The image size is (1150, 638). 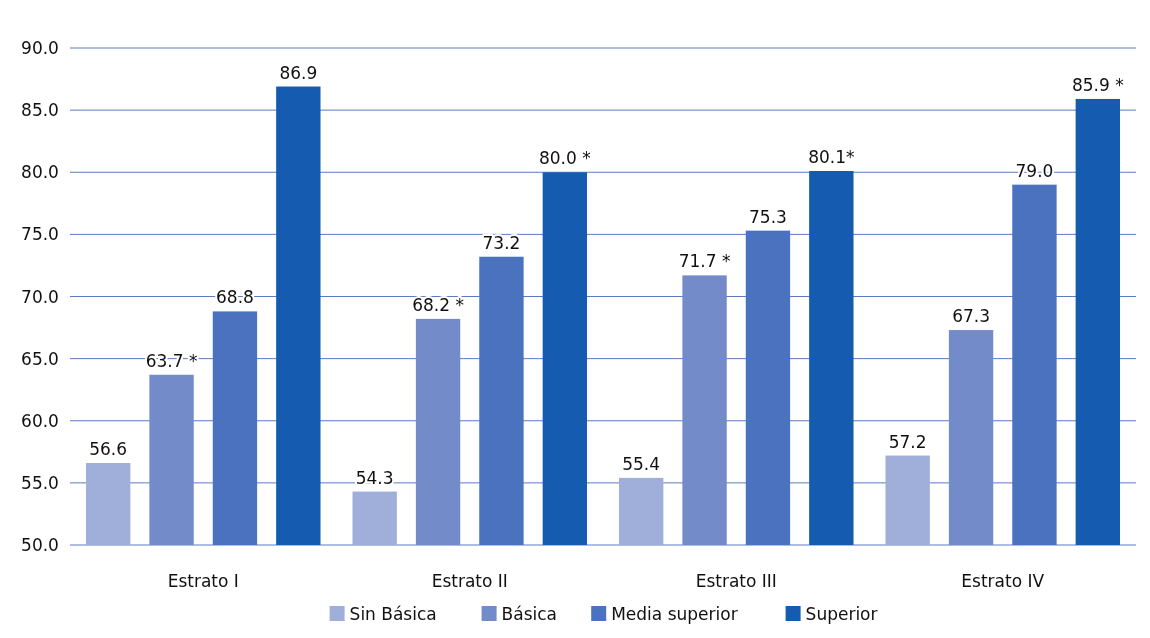 I want to click on y-tick-label: 85.0, so click(x=40, y=110).